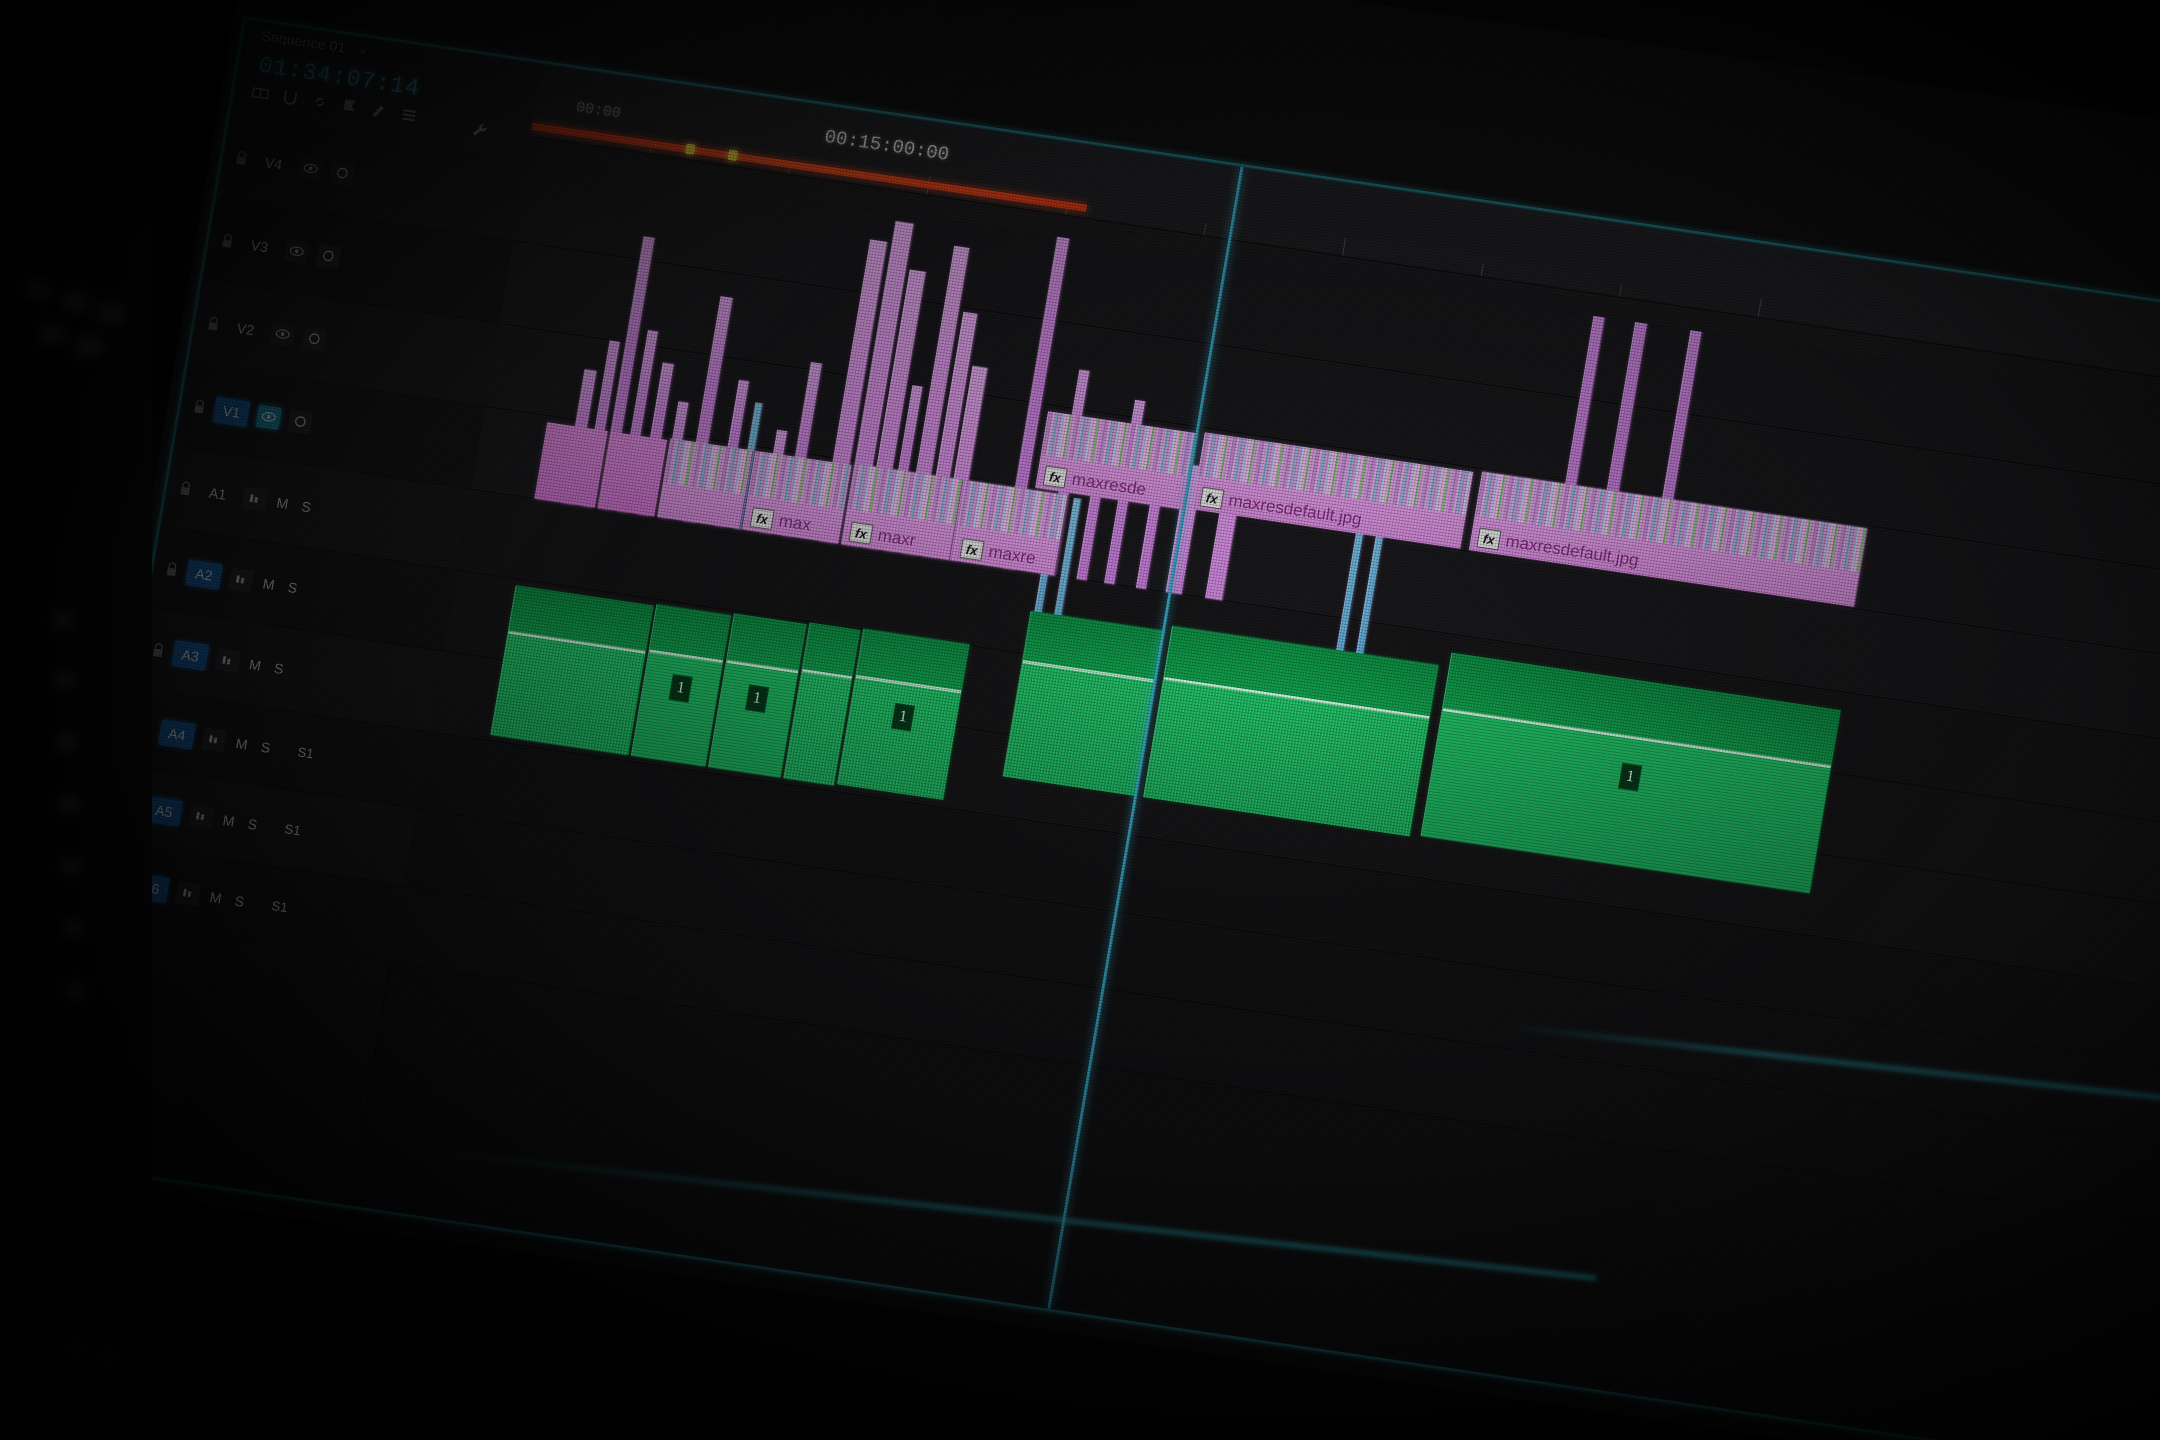 The image size is (2160, 1440). What do you see at coordinates (279, 907) in the screenshot?
I see `sync-indicator-A6: S1` at bounding box center [279, 907].